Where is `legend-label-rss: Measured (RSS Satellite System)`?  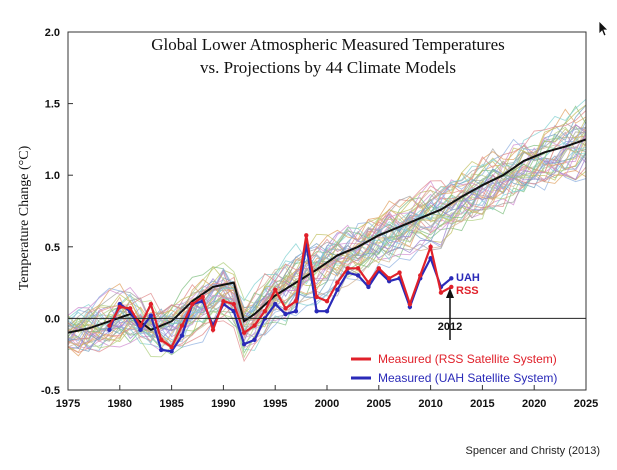 legend-label-rss: Measured (RSS Satellite System) is located at coordinates (467, 359).